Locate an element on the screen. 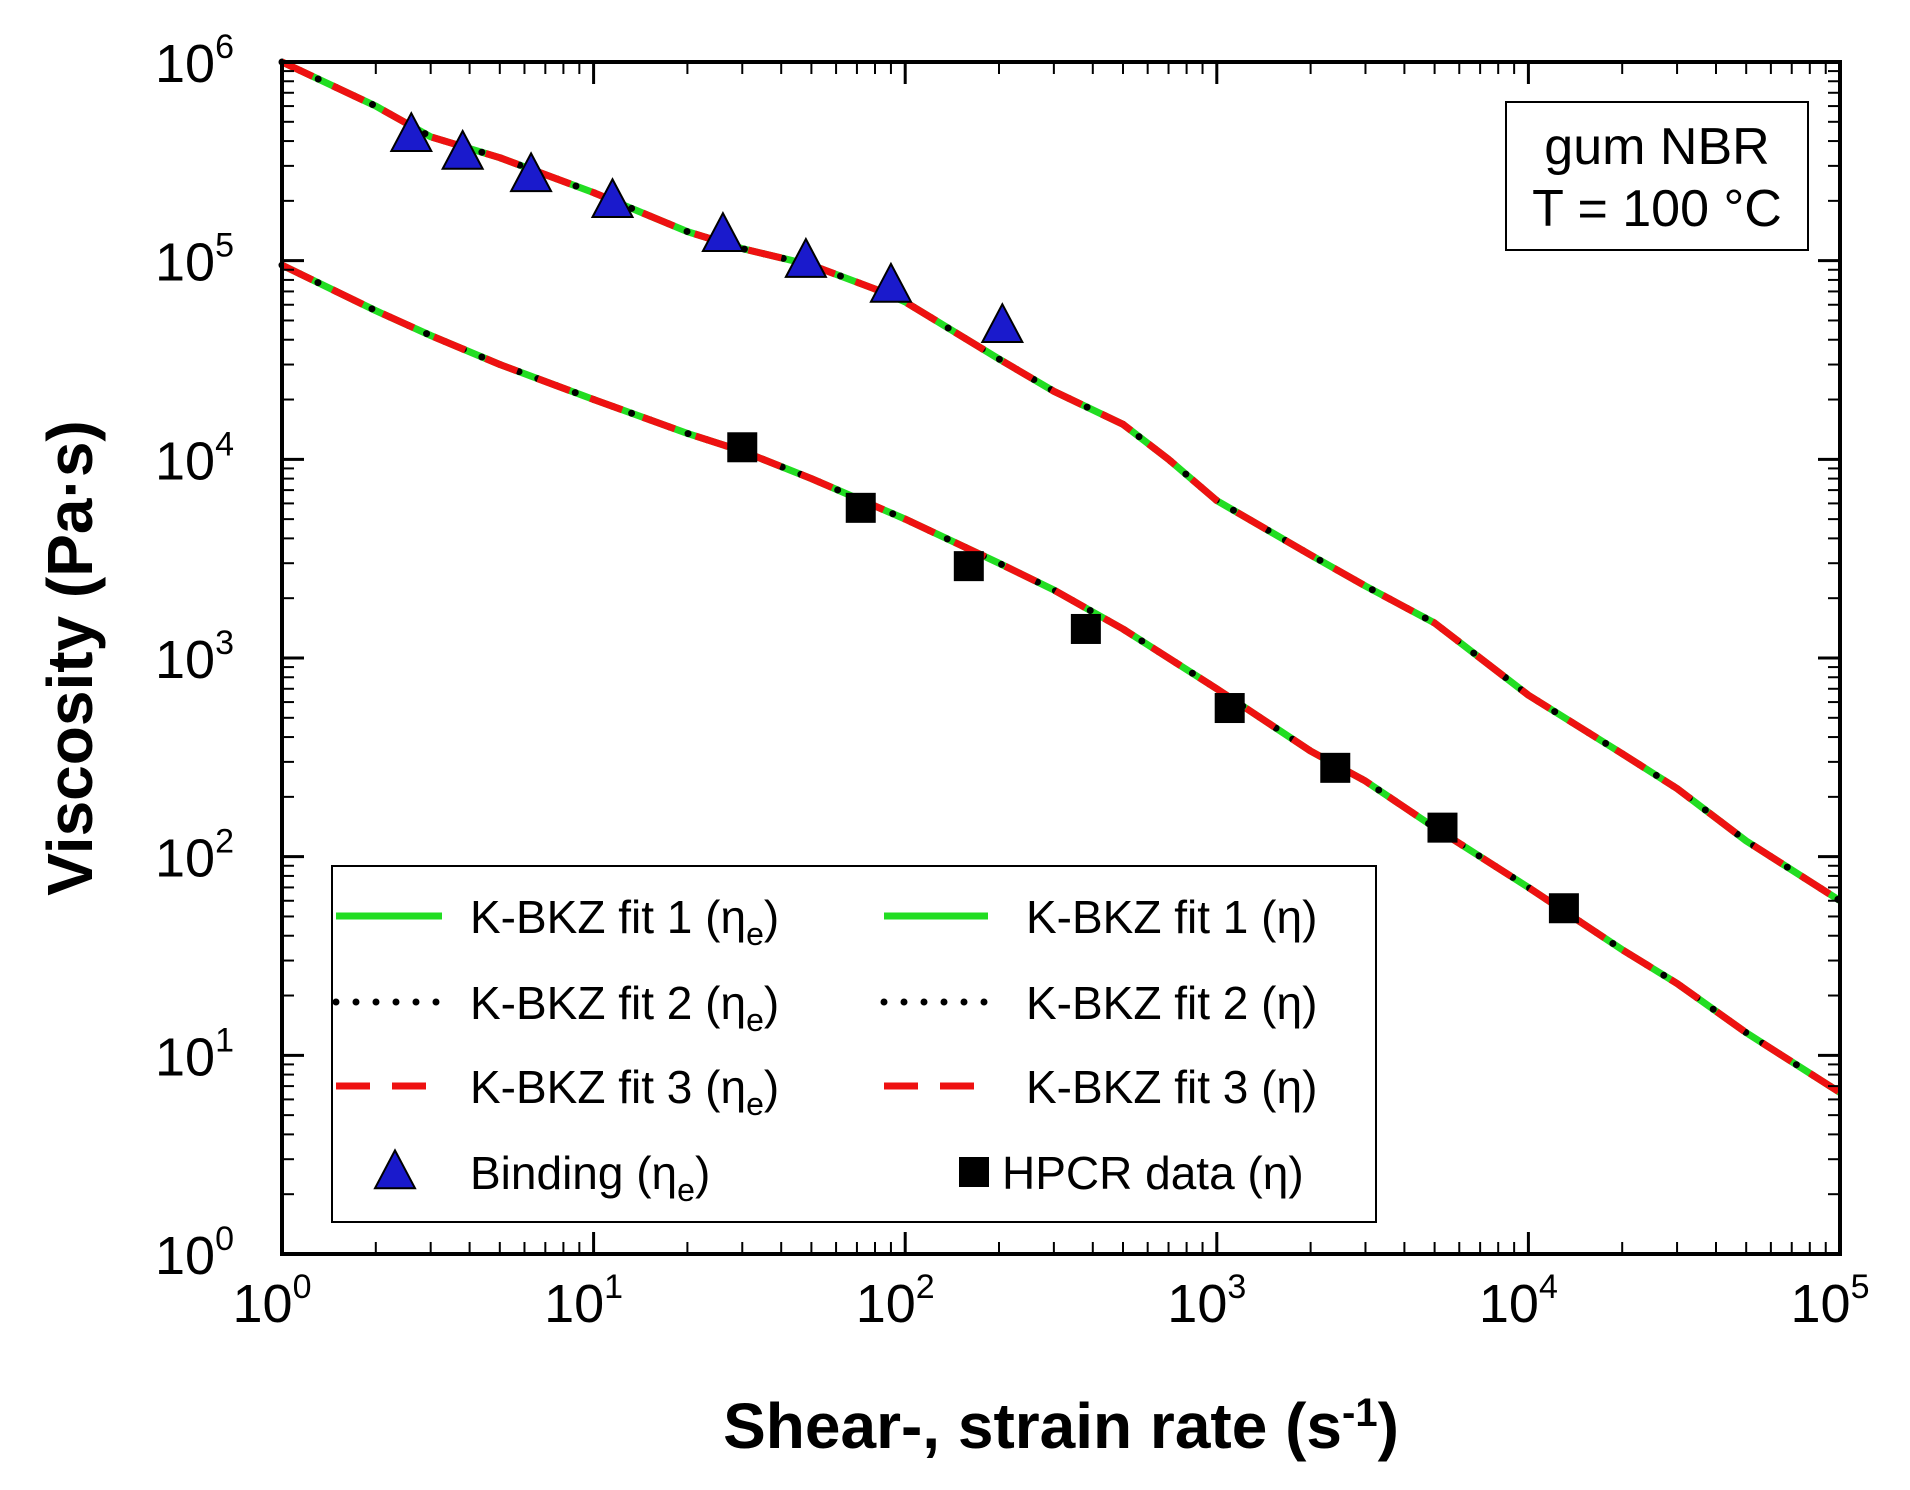 The image size is (1910, 1490). legend-k-bkz-fit-2-label: K-BKZ fit 2 (η) is located at coordinates (1171, 1003).